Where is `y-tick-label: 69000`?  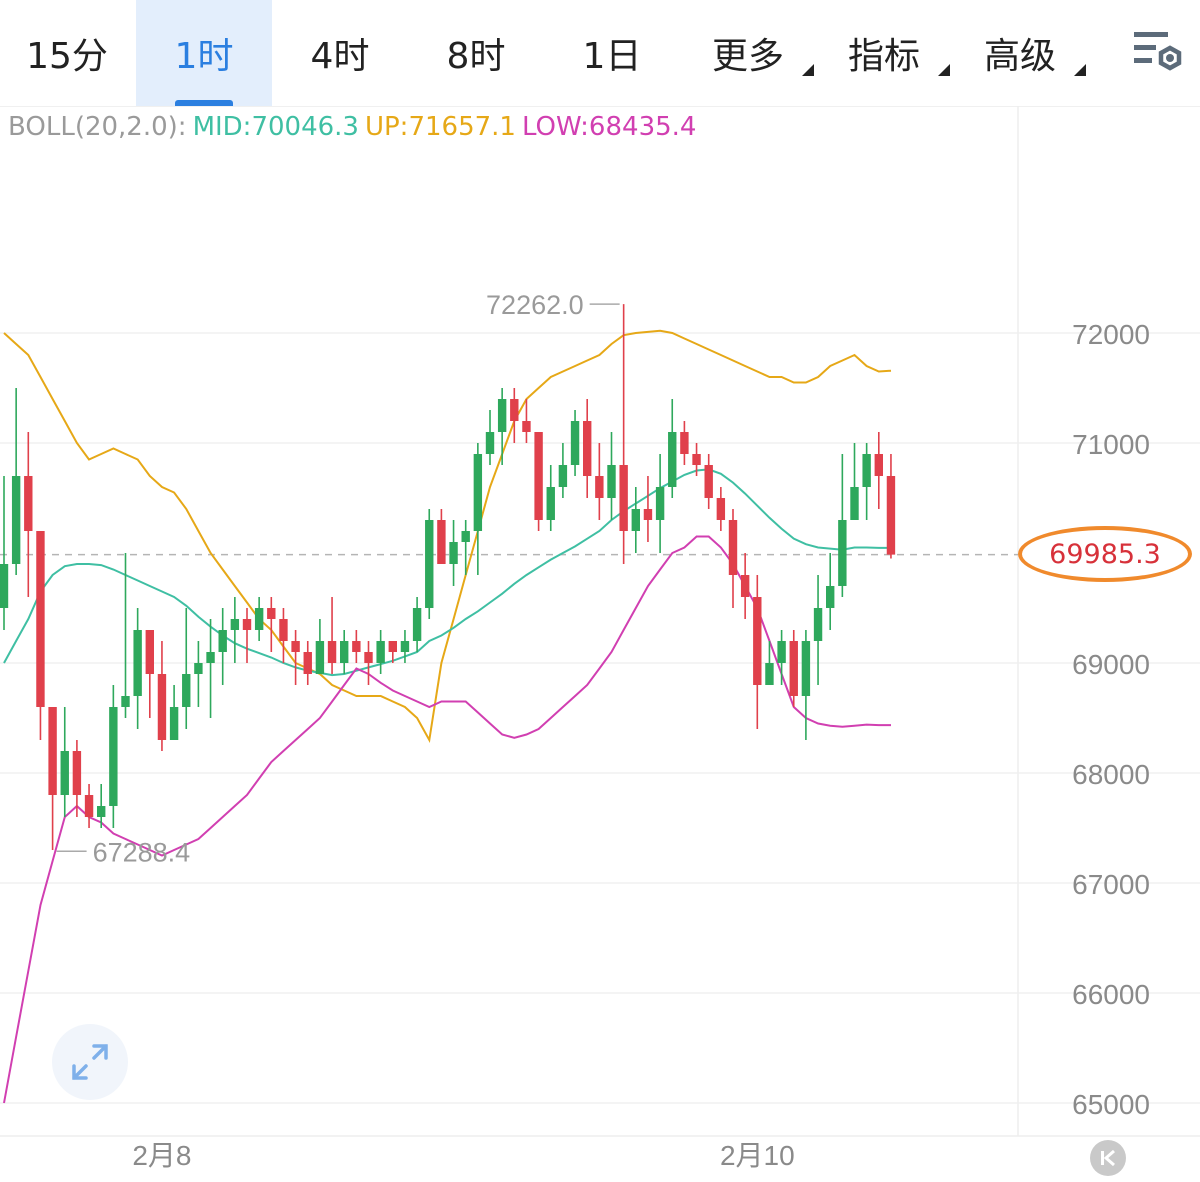 y-tick-label: 69000 is located at coordinates (1111, 664).